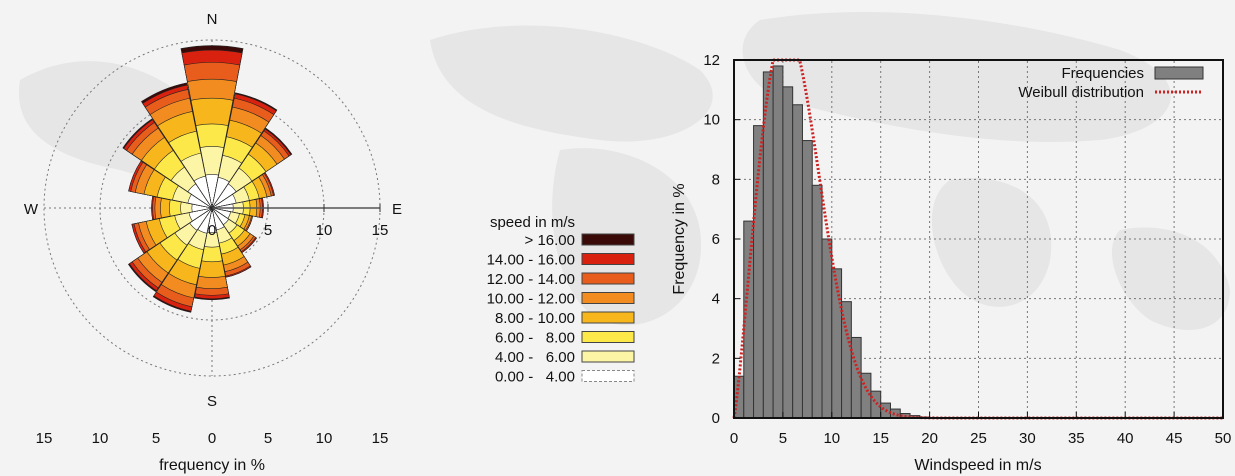 Image resolution: width=1235 pixels, height=476 pixels. What do you see at coordinates (212, 401) in the screenshot?
I see `compass-south-label: S` at bounding box center [212, 401].